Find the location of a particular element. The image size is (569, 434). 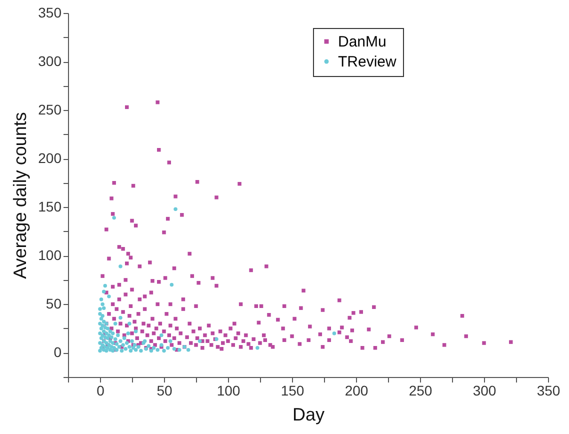

x-tick-label: 300 is located at coordinates (484, 390).